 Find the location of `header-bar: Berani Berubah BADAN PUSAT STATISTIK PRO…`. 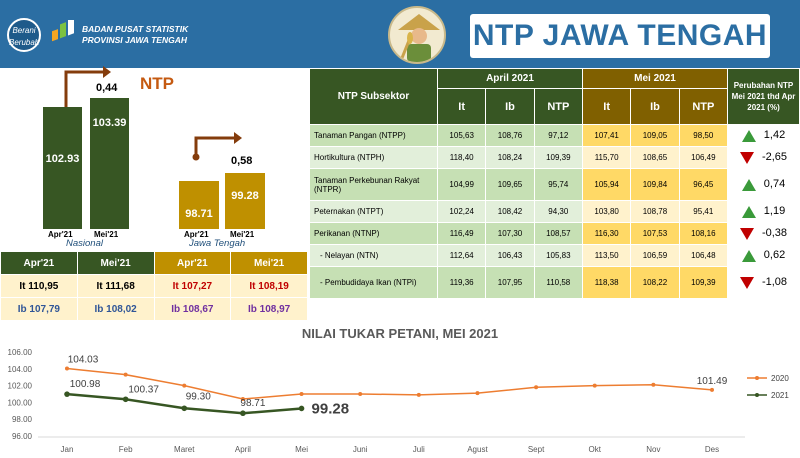

header-bar: Berani Berubah BADAN PUSAT STATISTIK PRO… is located at coordinates (400, 34).